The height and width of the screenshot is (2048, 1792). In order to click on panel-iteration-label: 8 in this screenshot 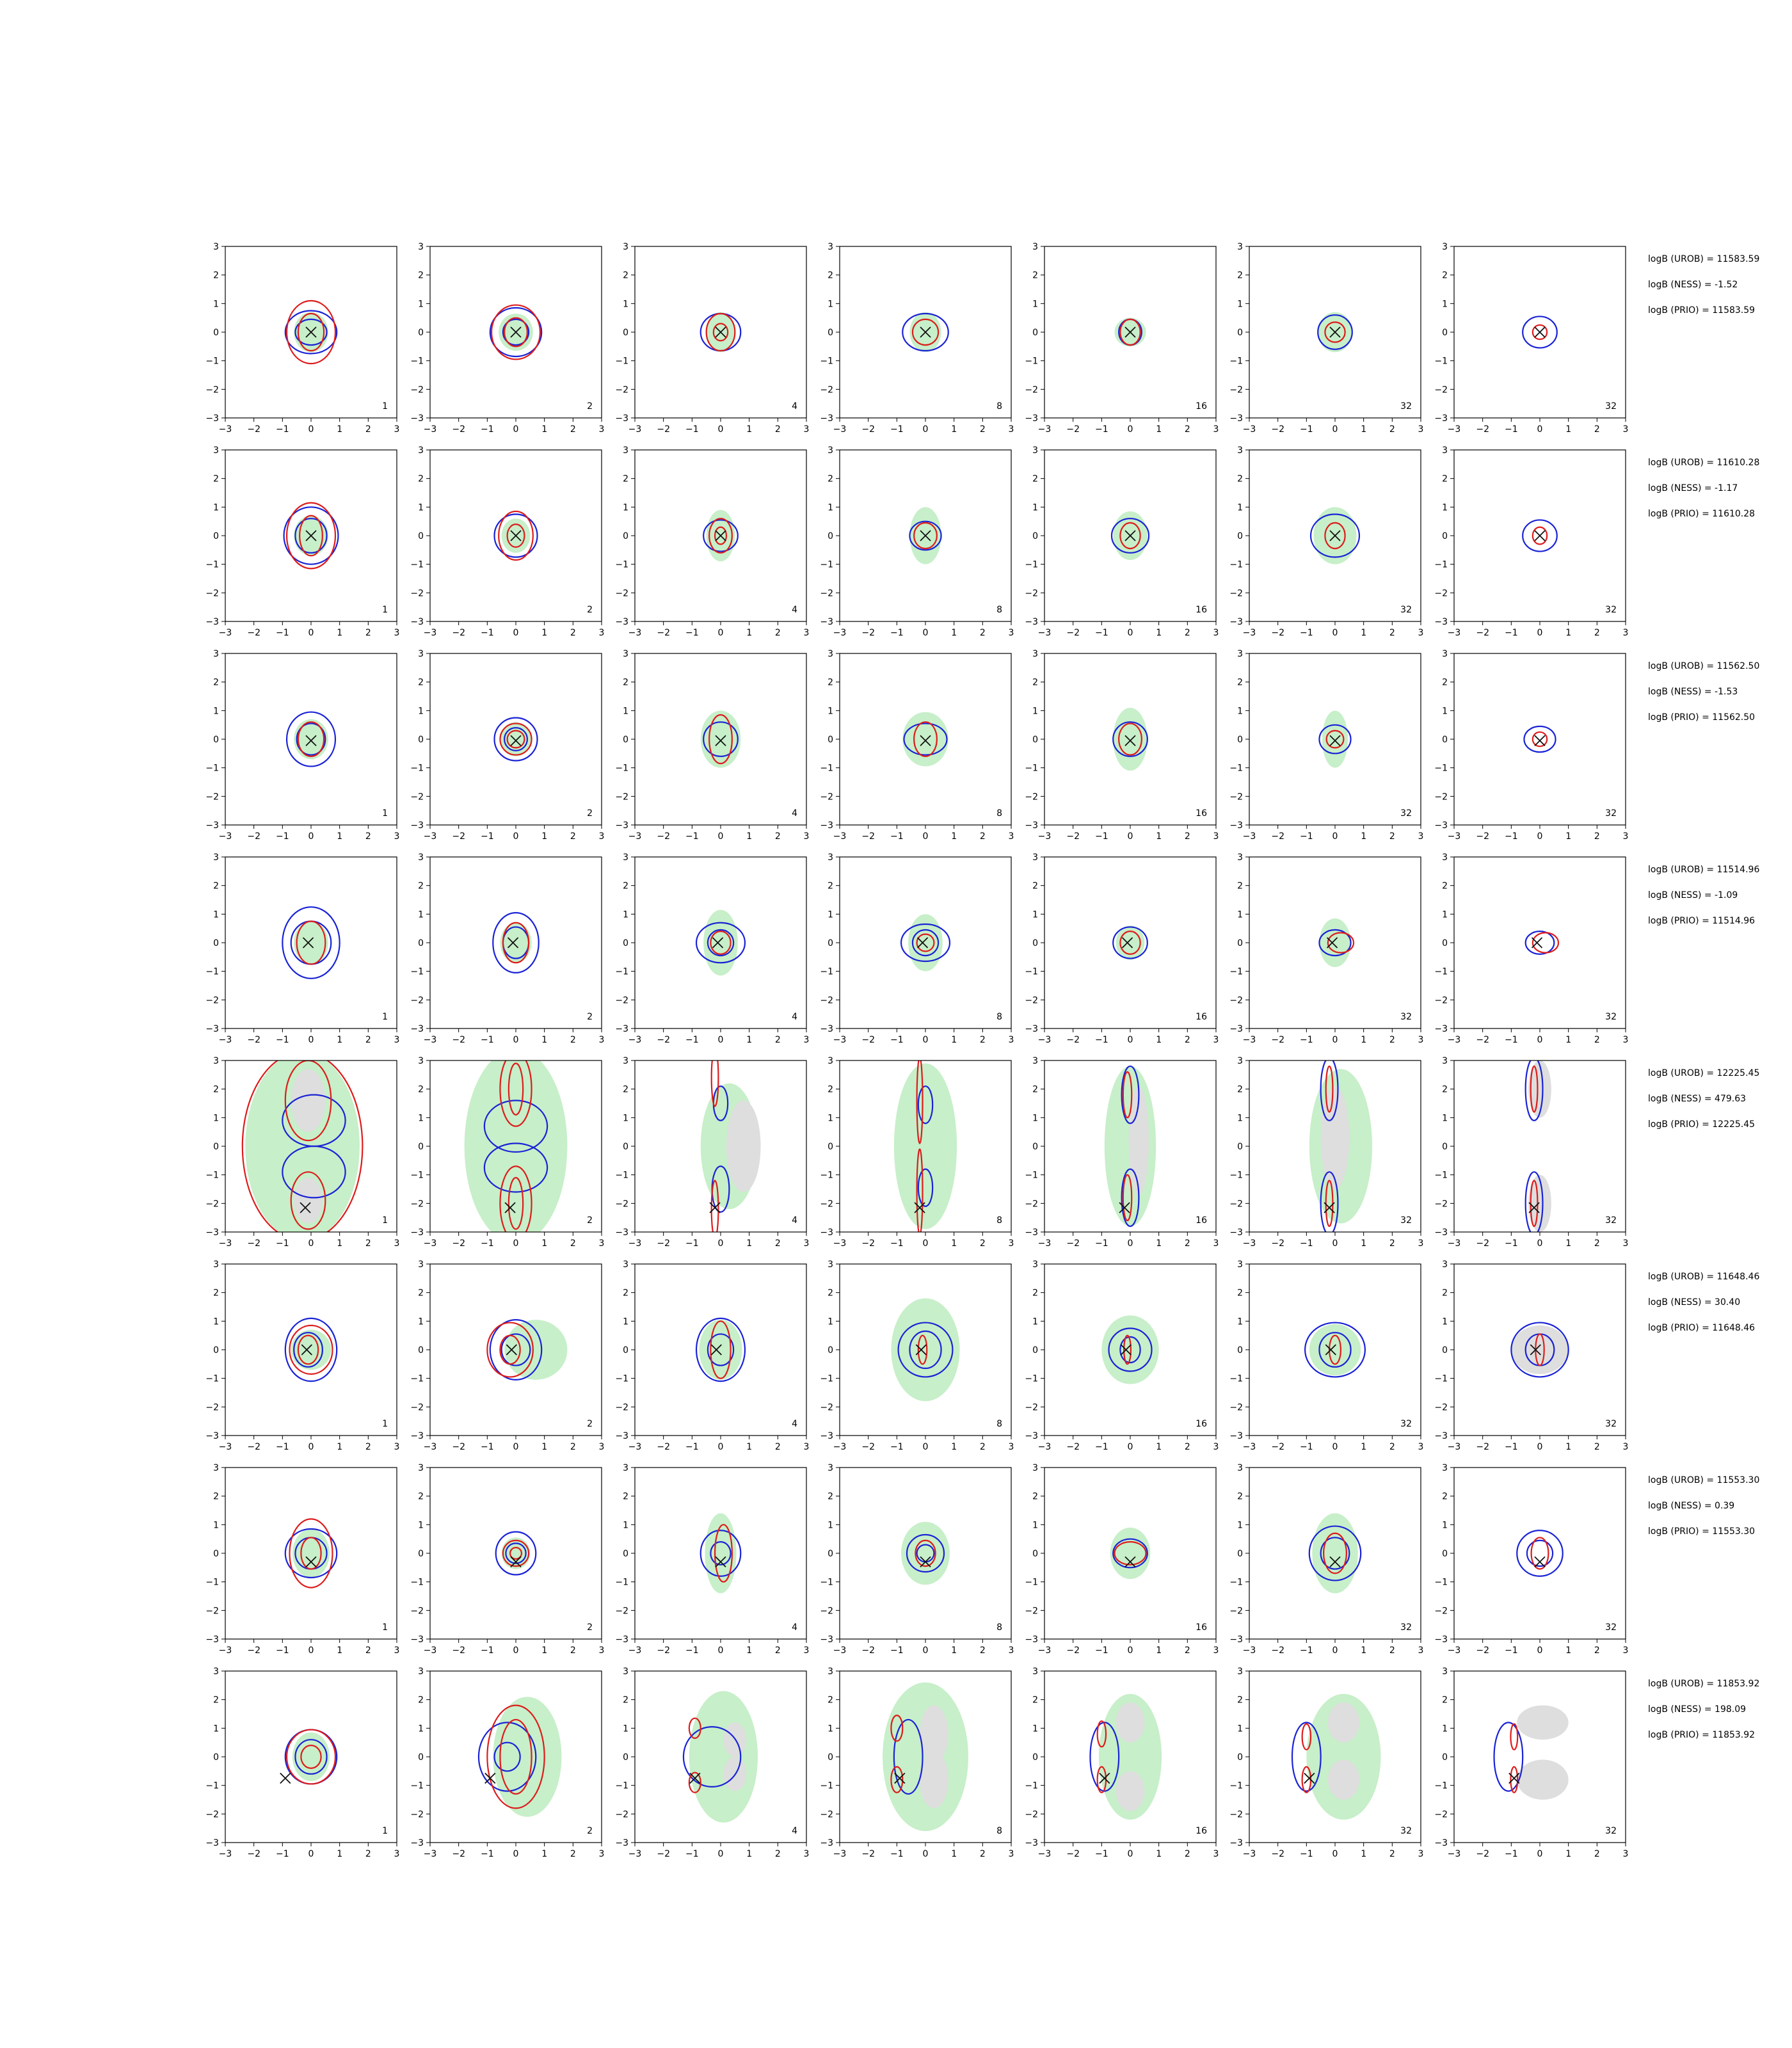, I will do `click(999, 1017)`.